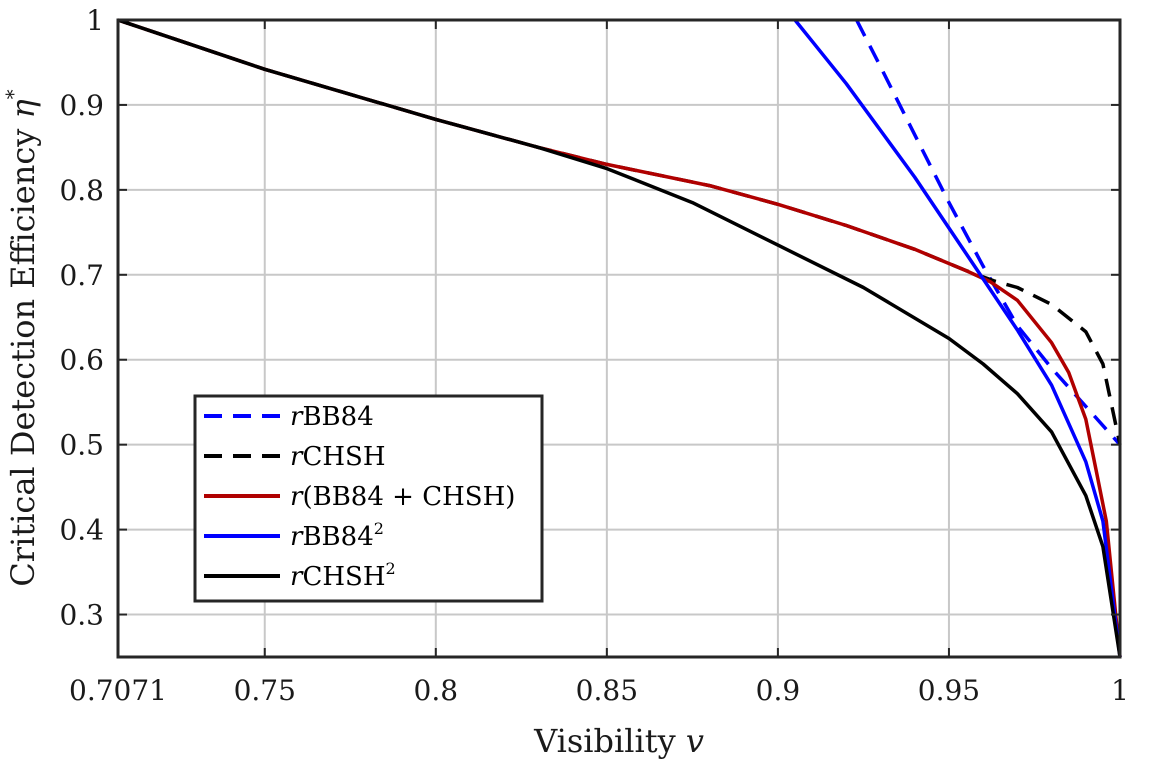  Describe the element at coordinates (95, 20) in the screenshot. I see `y-tick-label: 1` at that location.